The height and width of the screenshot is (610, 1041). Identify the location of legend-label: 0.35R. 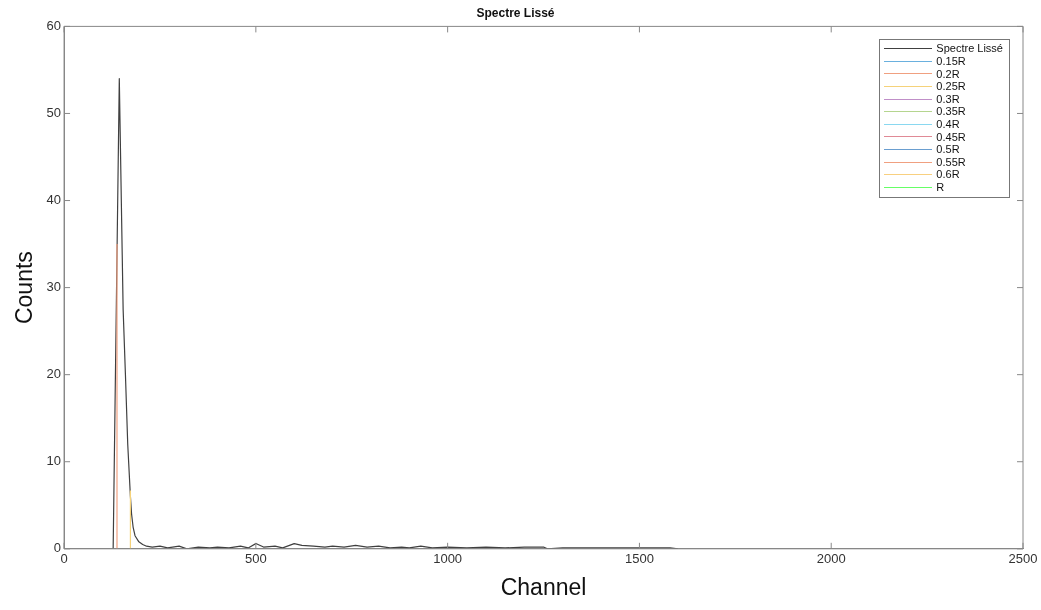
(951, 111).